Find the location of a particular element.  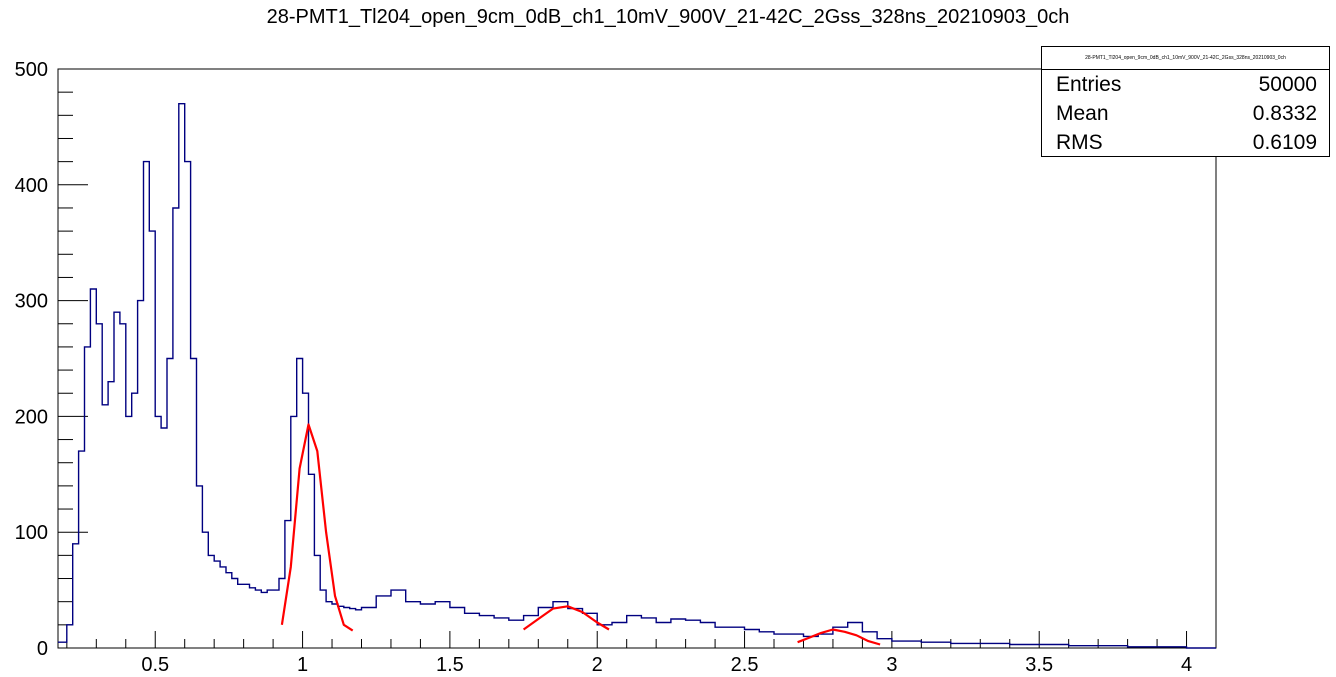

x-tick-label: 3.5 is located at coordinates (1039, 665).